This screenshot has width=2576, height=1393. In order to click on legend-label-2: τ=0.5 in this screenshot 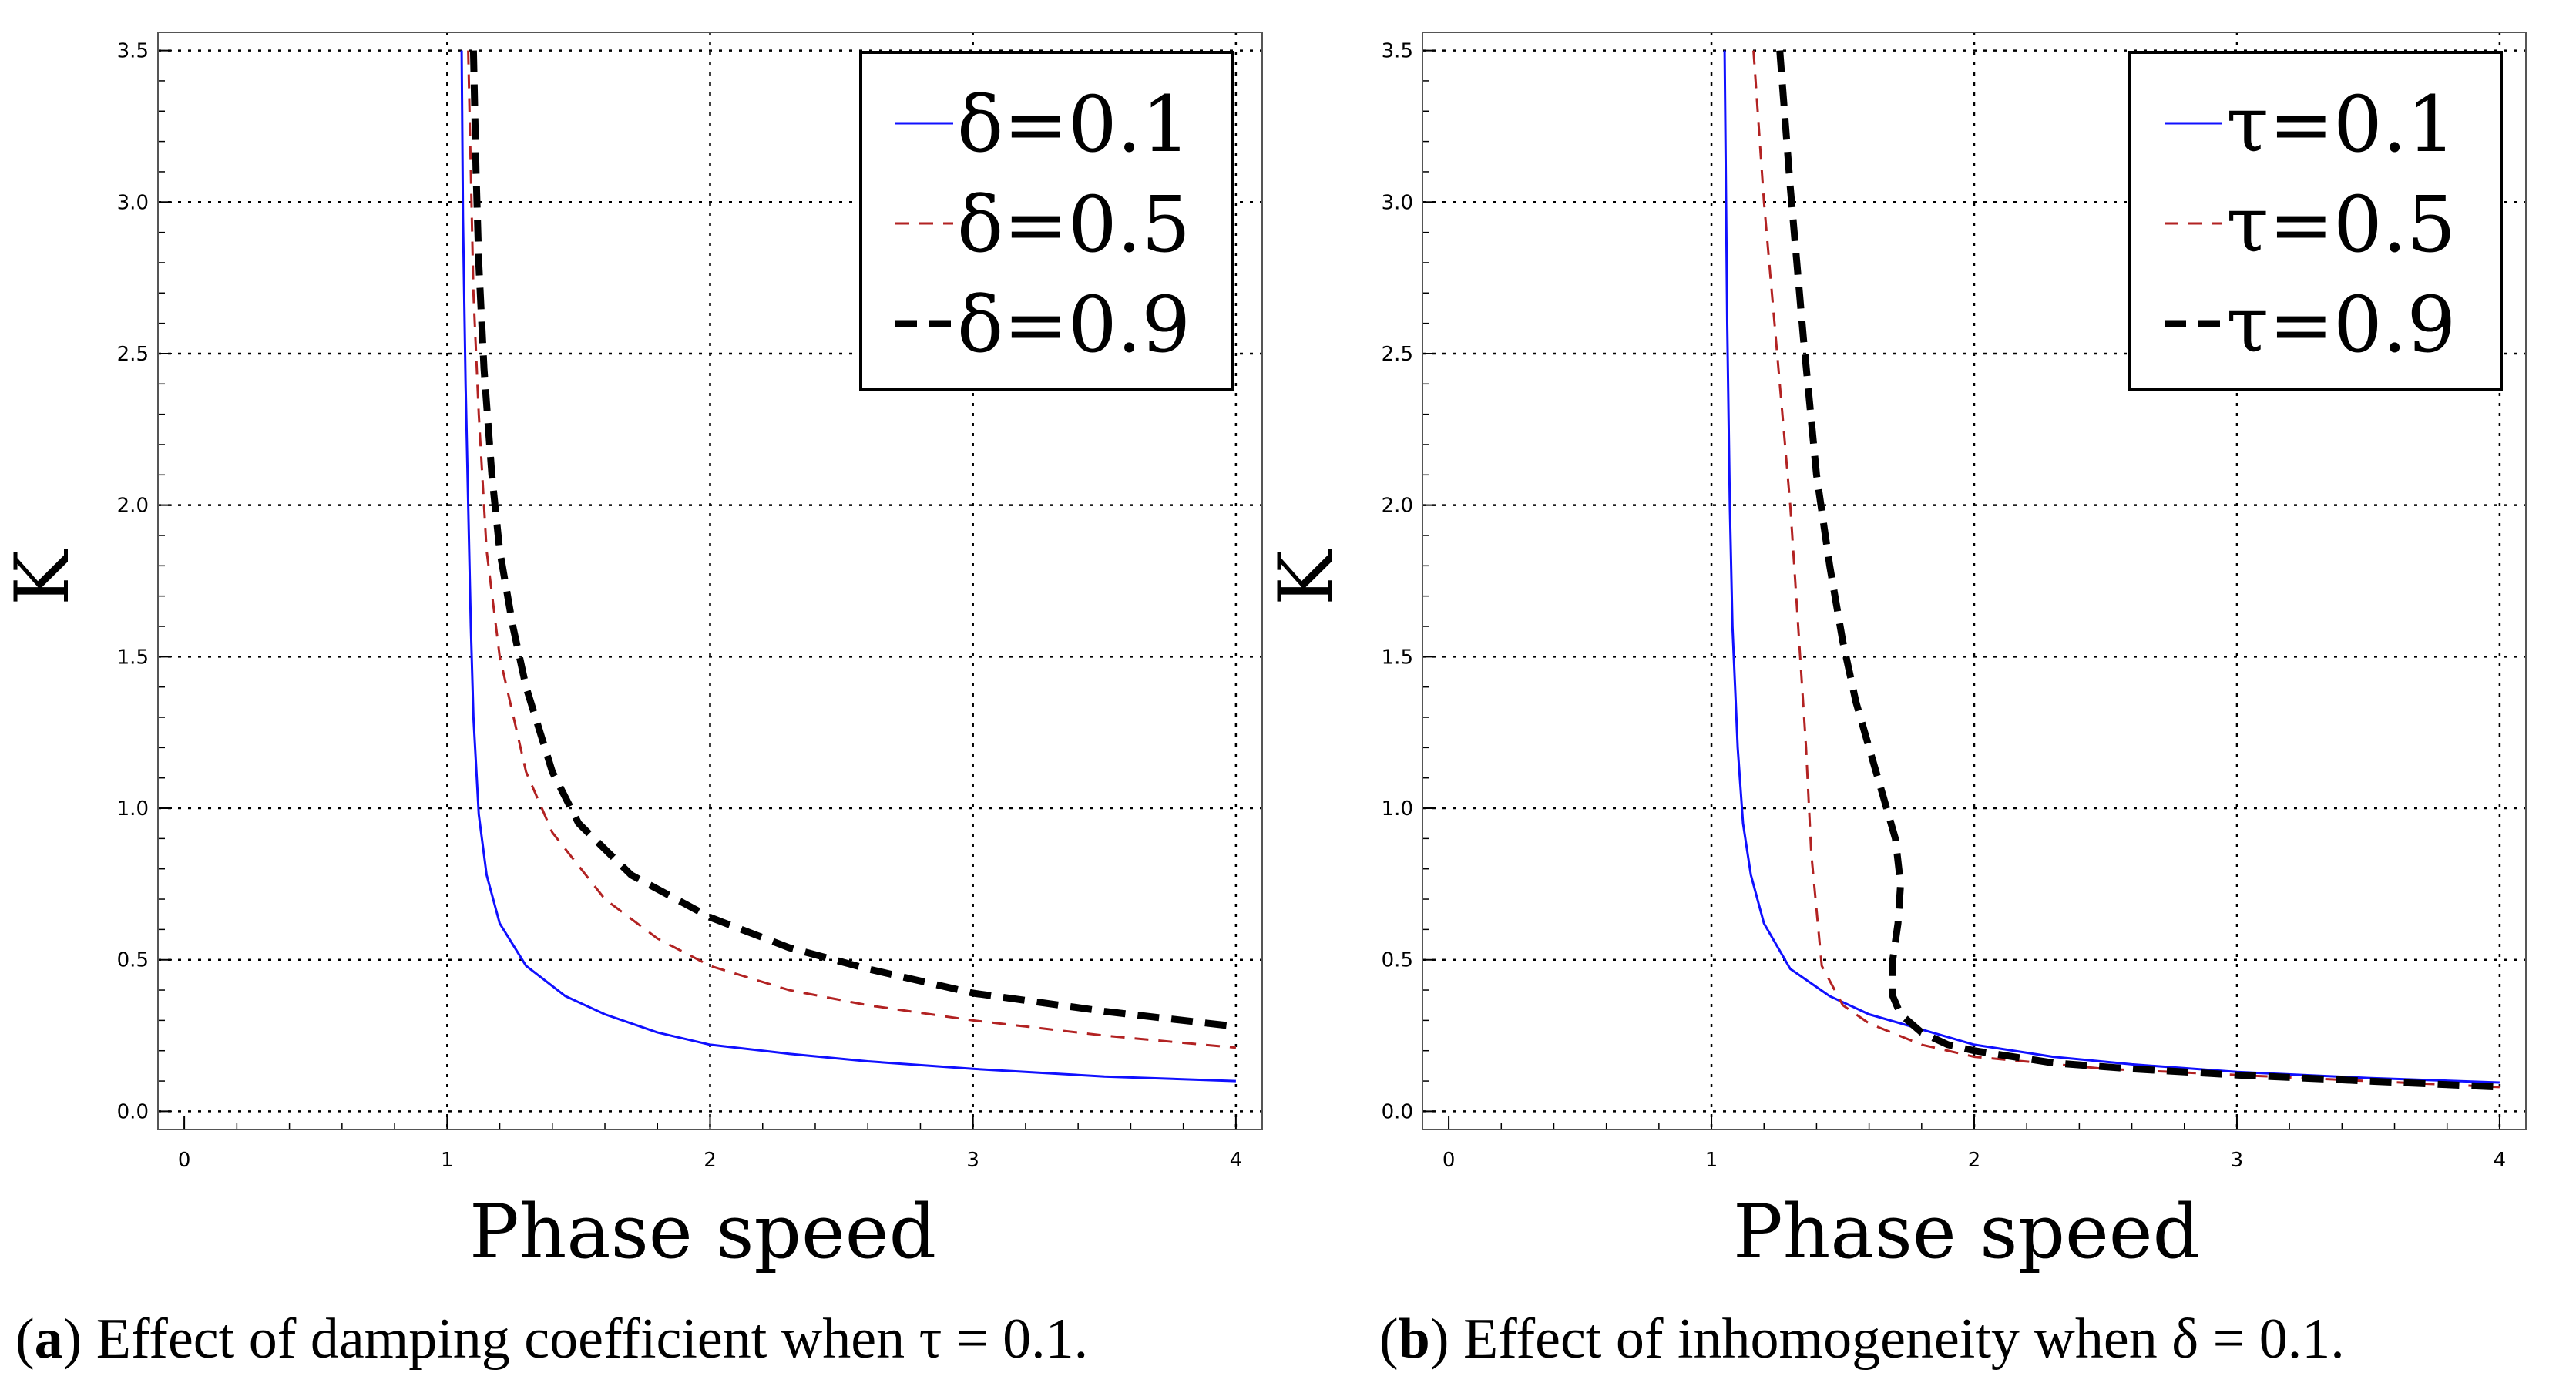, I will do `click(2341, 225)`.